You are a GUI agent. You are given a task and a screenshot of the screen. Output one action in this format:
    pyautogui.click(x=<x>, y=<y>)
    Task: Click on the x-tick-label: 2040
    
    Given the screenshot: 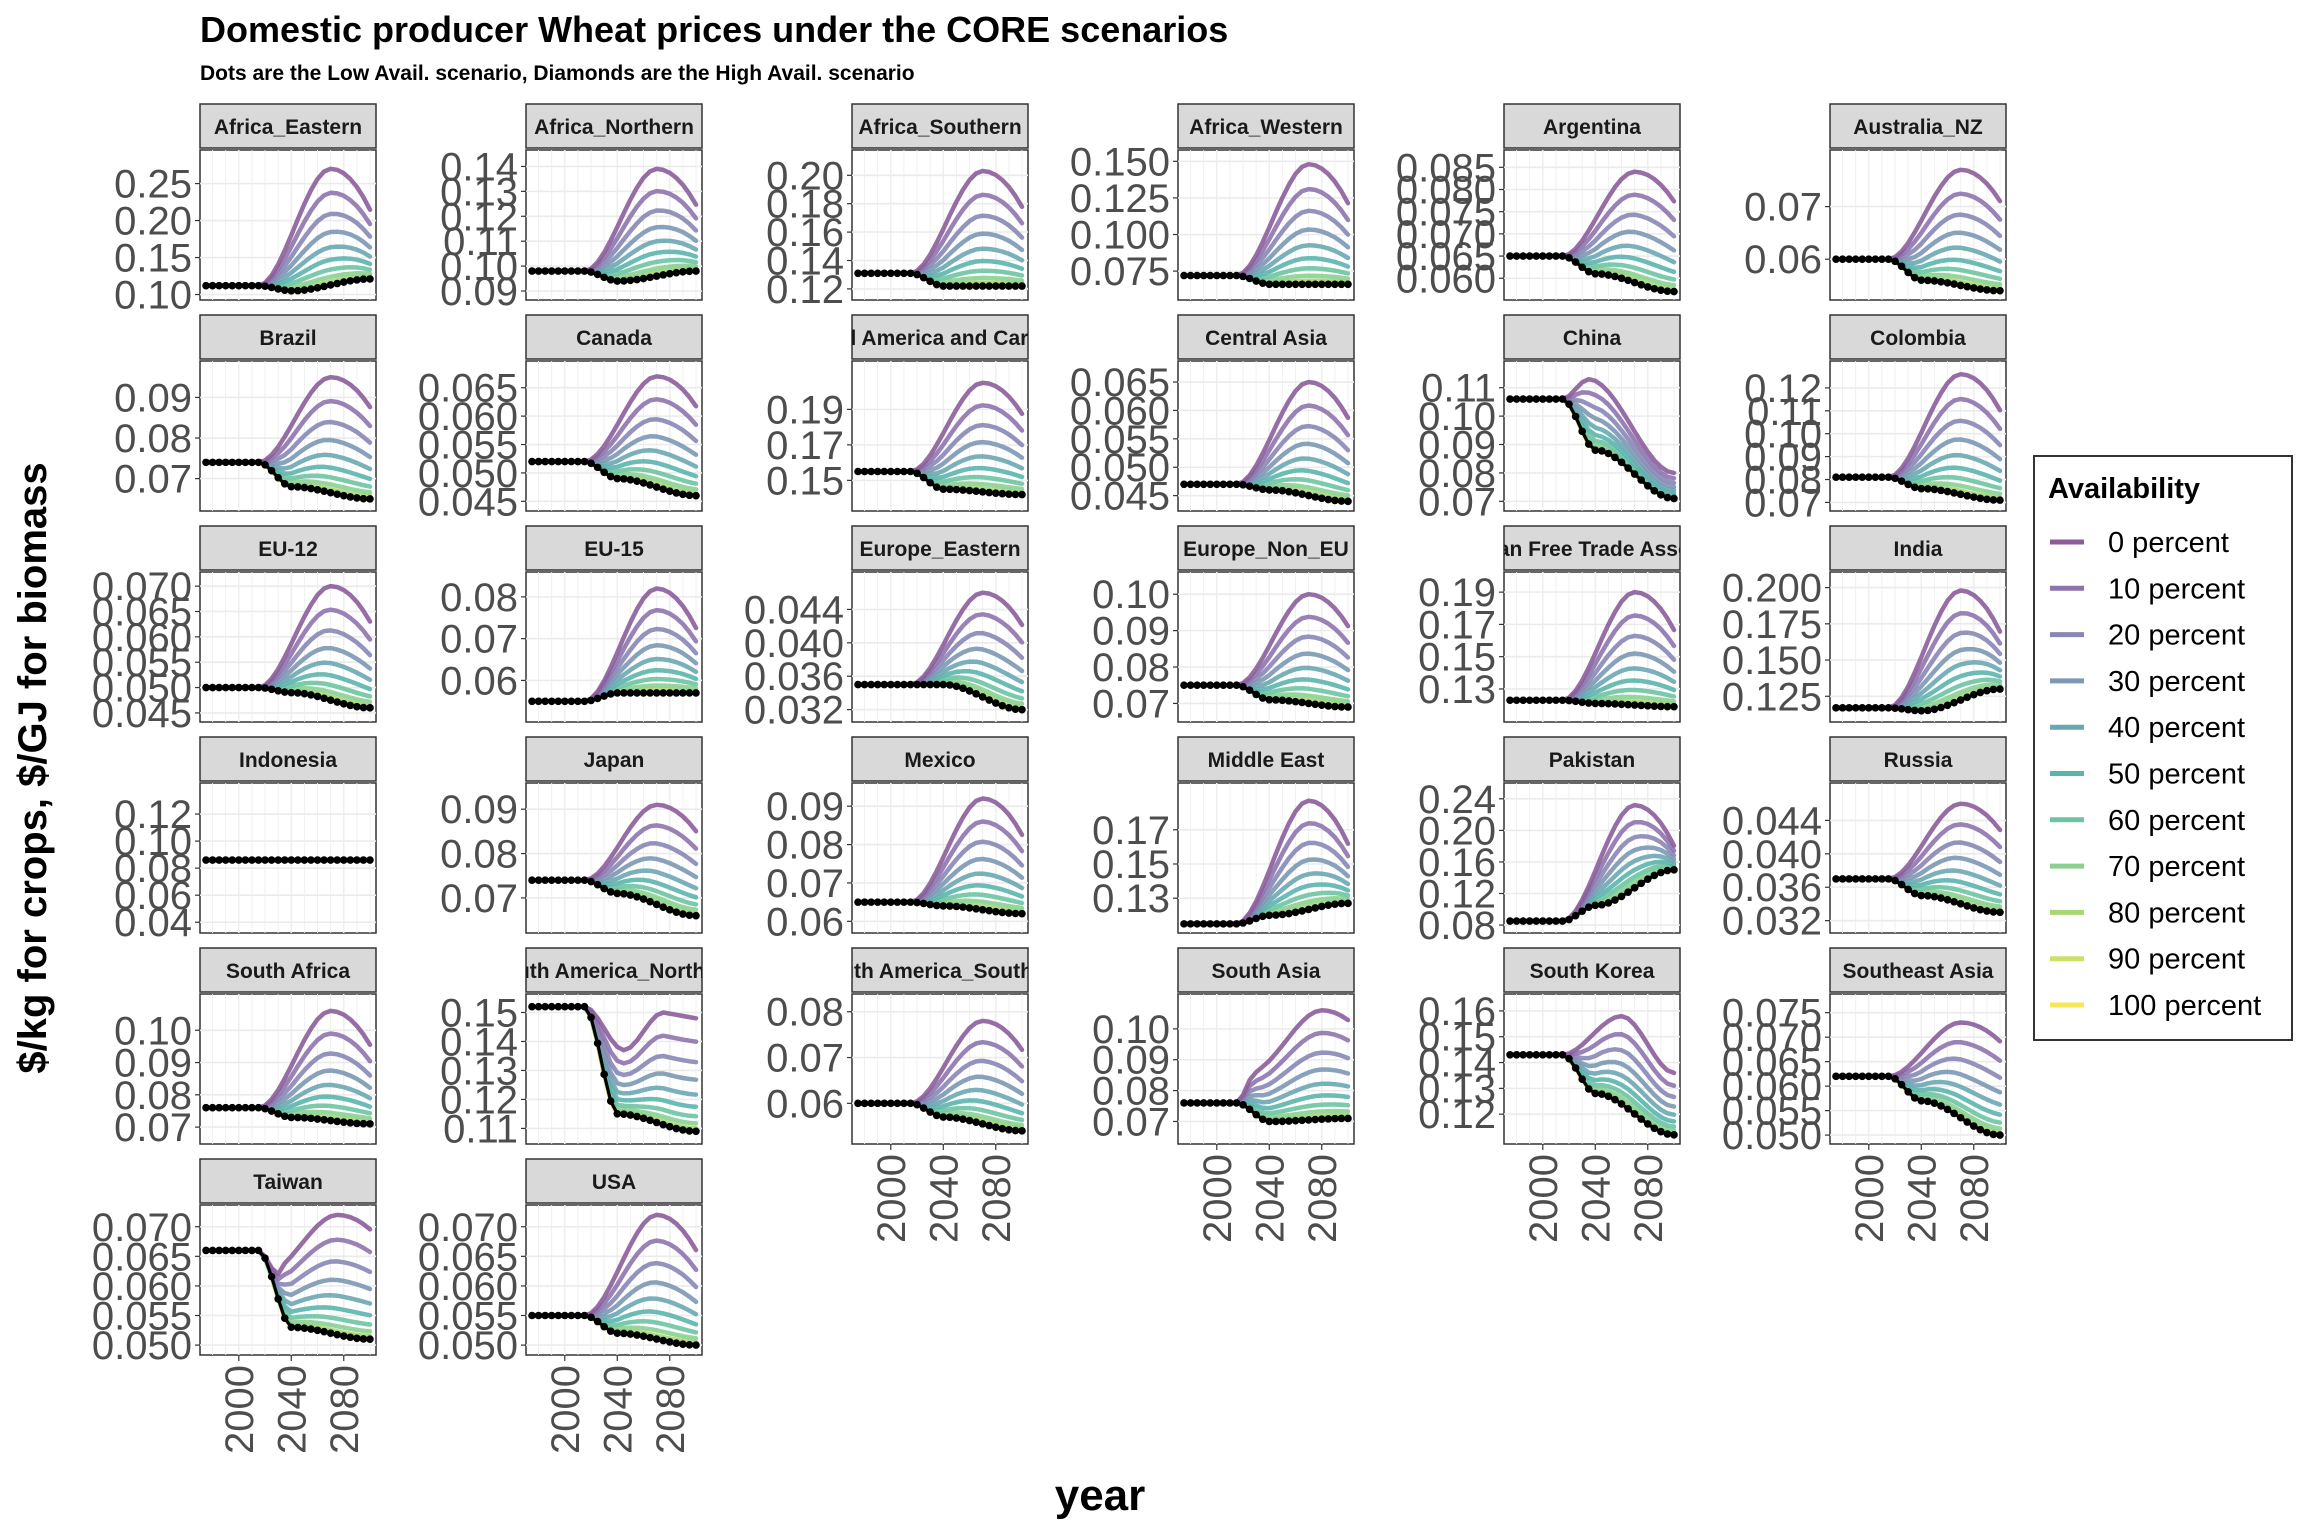 What is the action you would take?
    pyautogui.click(x=1922, y=1198)
    